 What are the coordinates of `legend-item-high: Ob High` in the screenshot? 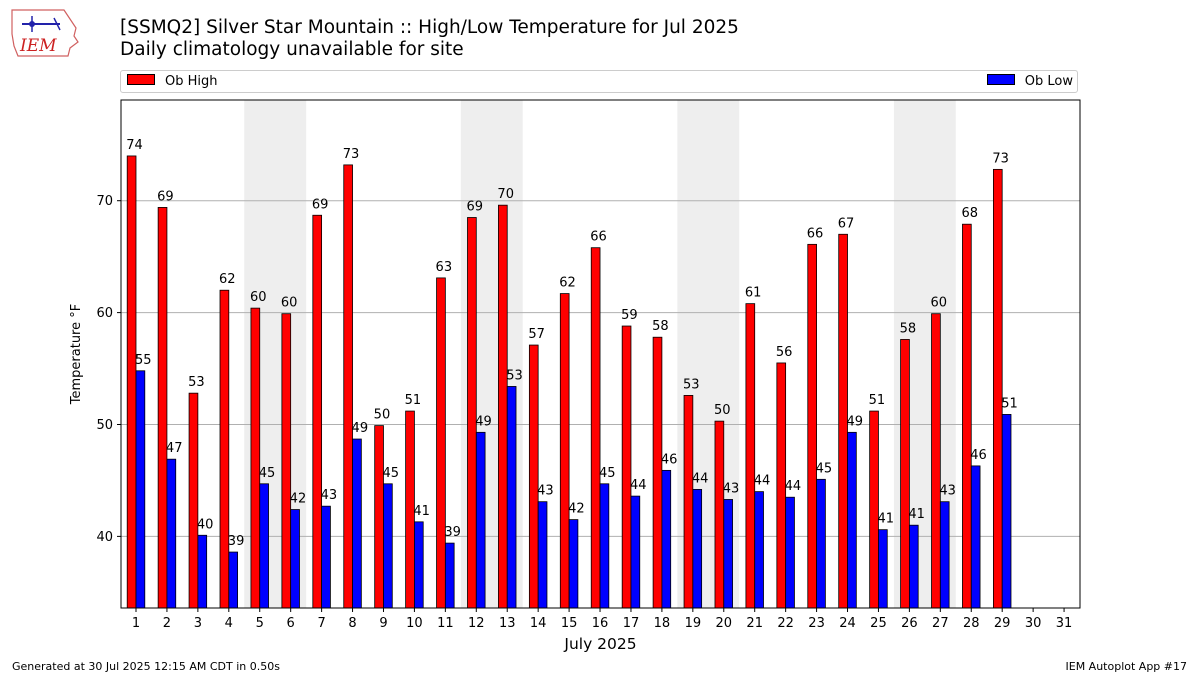 It's located at (172, 82).